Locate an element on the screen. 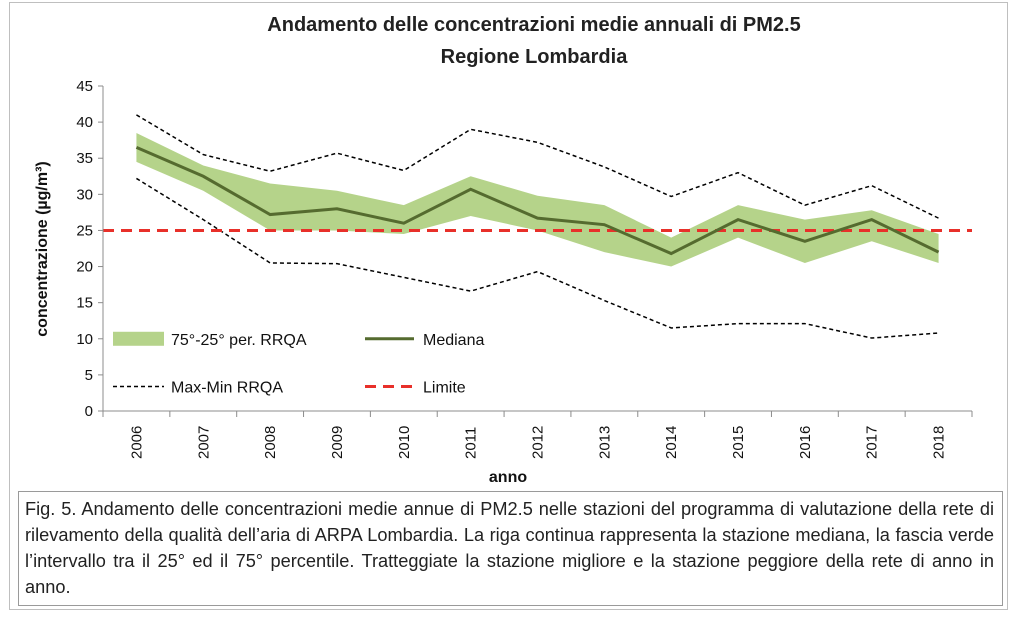 This screenshot has height=617, width=1024. legend-label-median: Mediana is located at coordinates (453, 340).